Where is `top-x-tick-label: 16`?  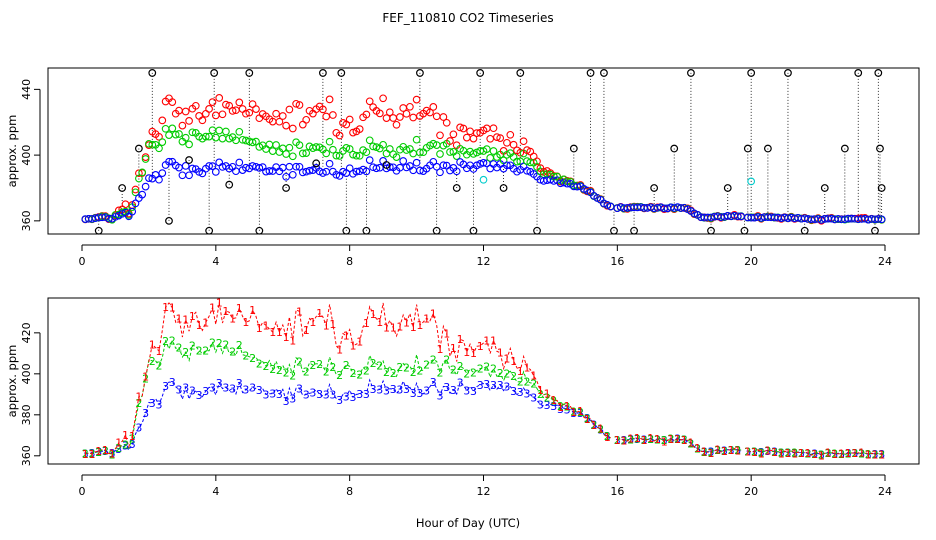 top-x-tick-label: 16 is located at coordinates (617, 261).